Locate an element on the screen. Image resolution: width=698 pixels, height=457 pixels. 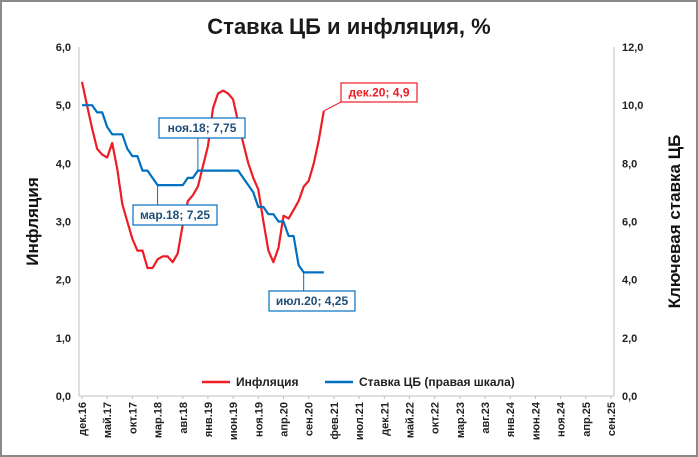
key-rate-line is located at coordinates (203, 189).